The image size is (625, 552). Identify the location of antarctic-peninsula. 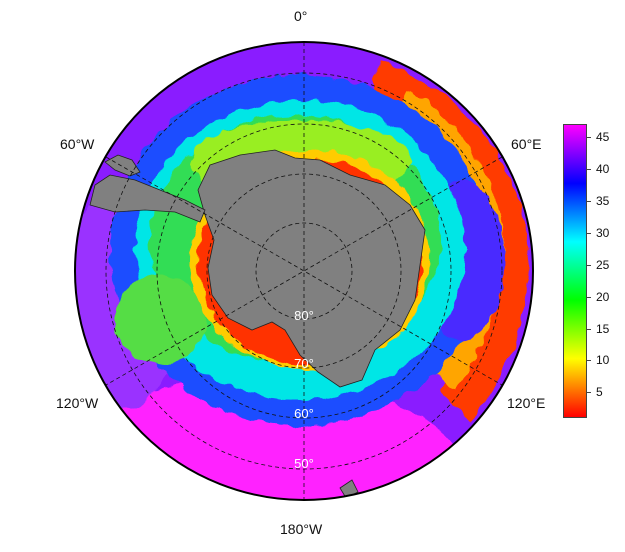
(147, 198).